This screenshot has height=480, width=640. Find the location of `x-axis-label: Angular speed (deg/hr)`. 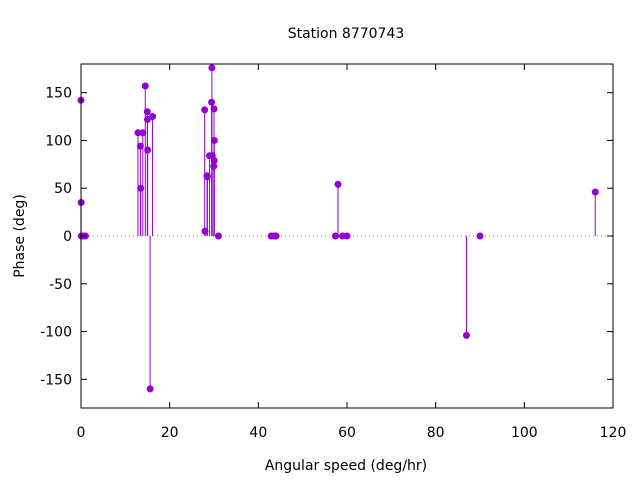

x-axis-label: Angular speed (deg/hr) is located at coordinates (346, 466).